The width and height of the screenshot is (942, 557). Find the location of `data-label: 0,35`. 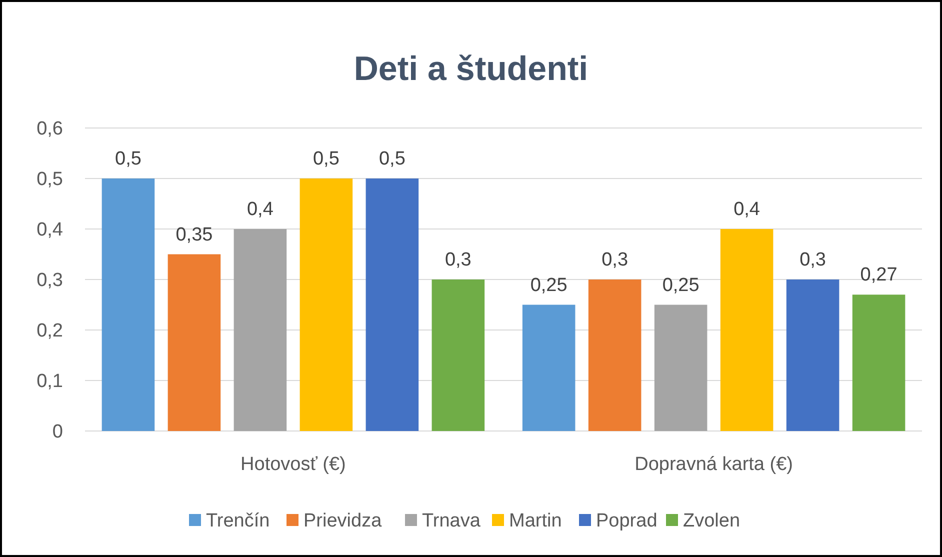

data-label: 0,35 is located at coordinates (194, 235).